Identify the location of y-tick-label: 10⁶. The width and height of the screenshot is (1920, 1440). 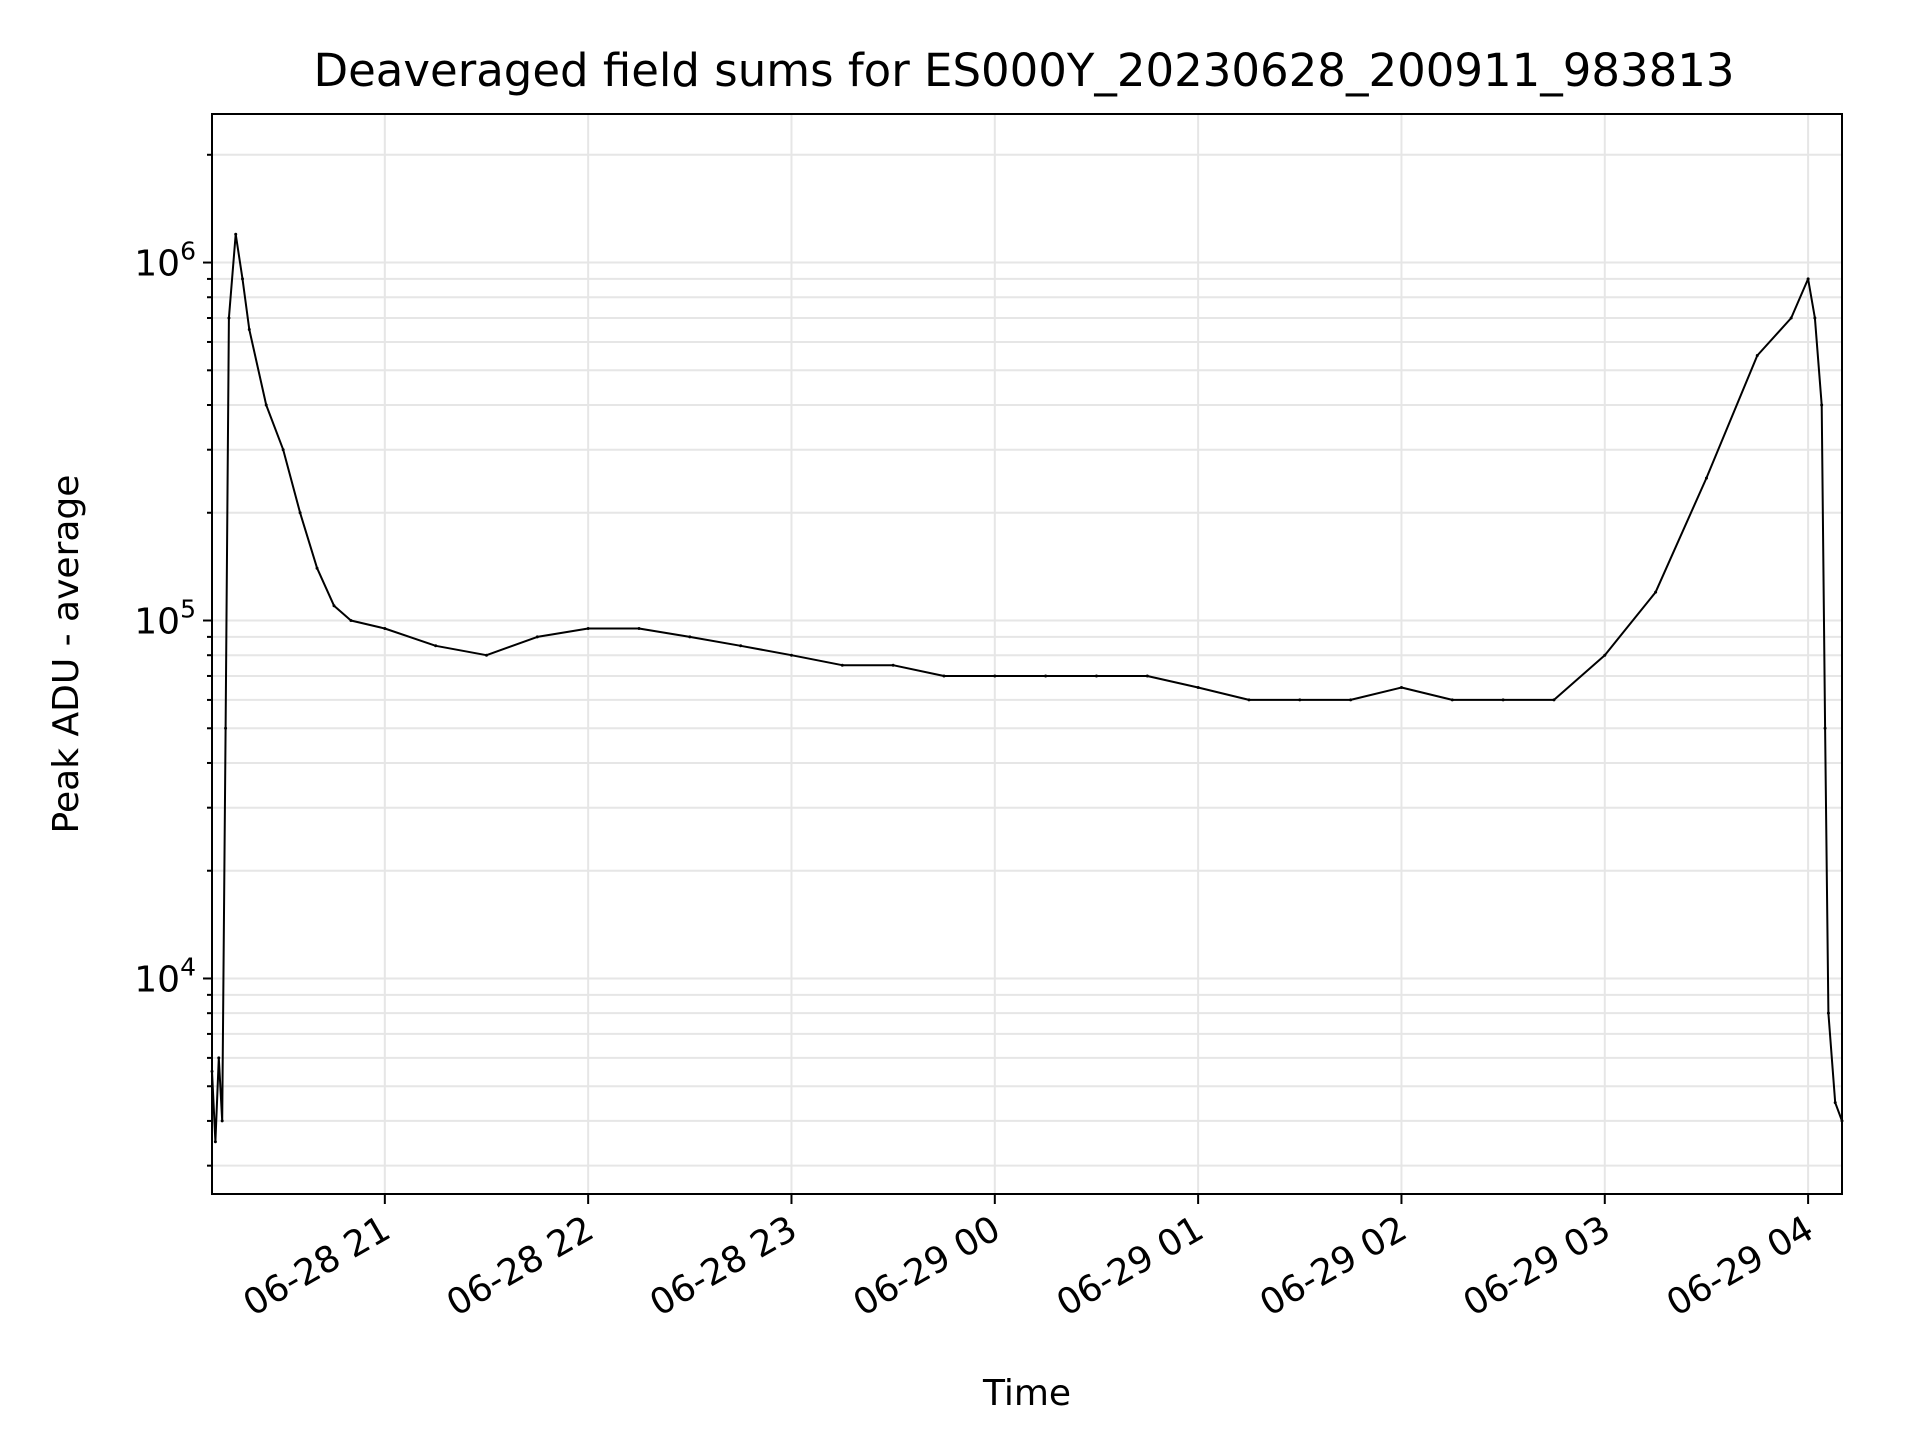
(165, 261).